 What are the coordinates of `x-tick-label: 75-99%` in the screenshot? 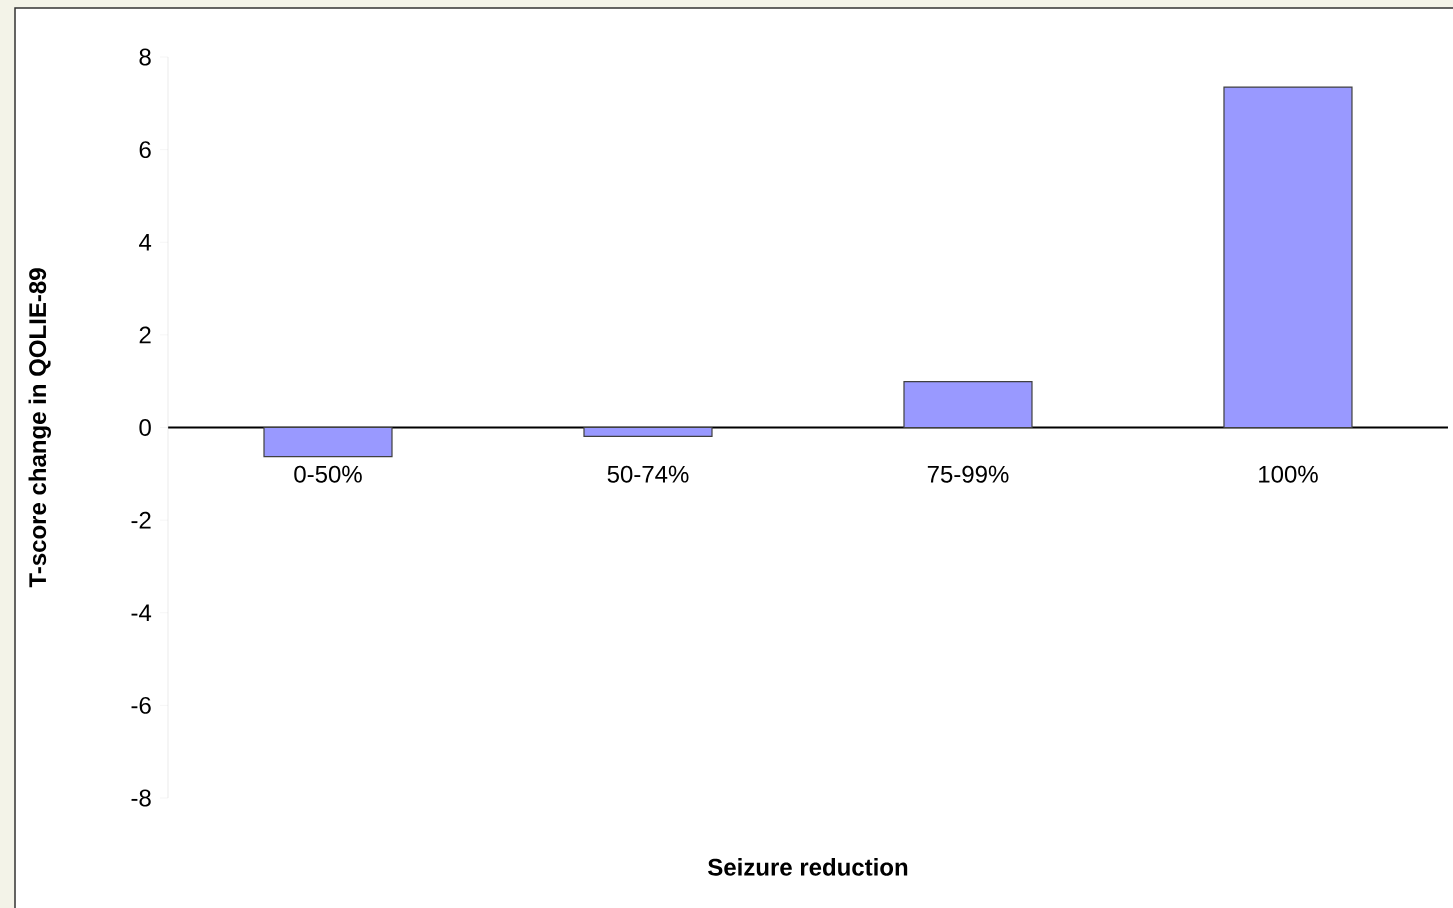 It's located at (968, 474).